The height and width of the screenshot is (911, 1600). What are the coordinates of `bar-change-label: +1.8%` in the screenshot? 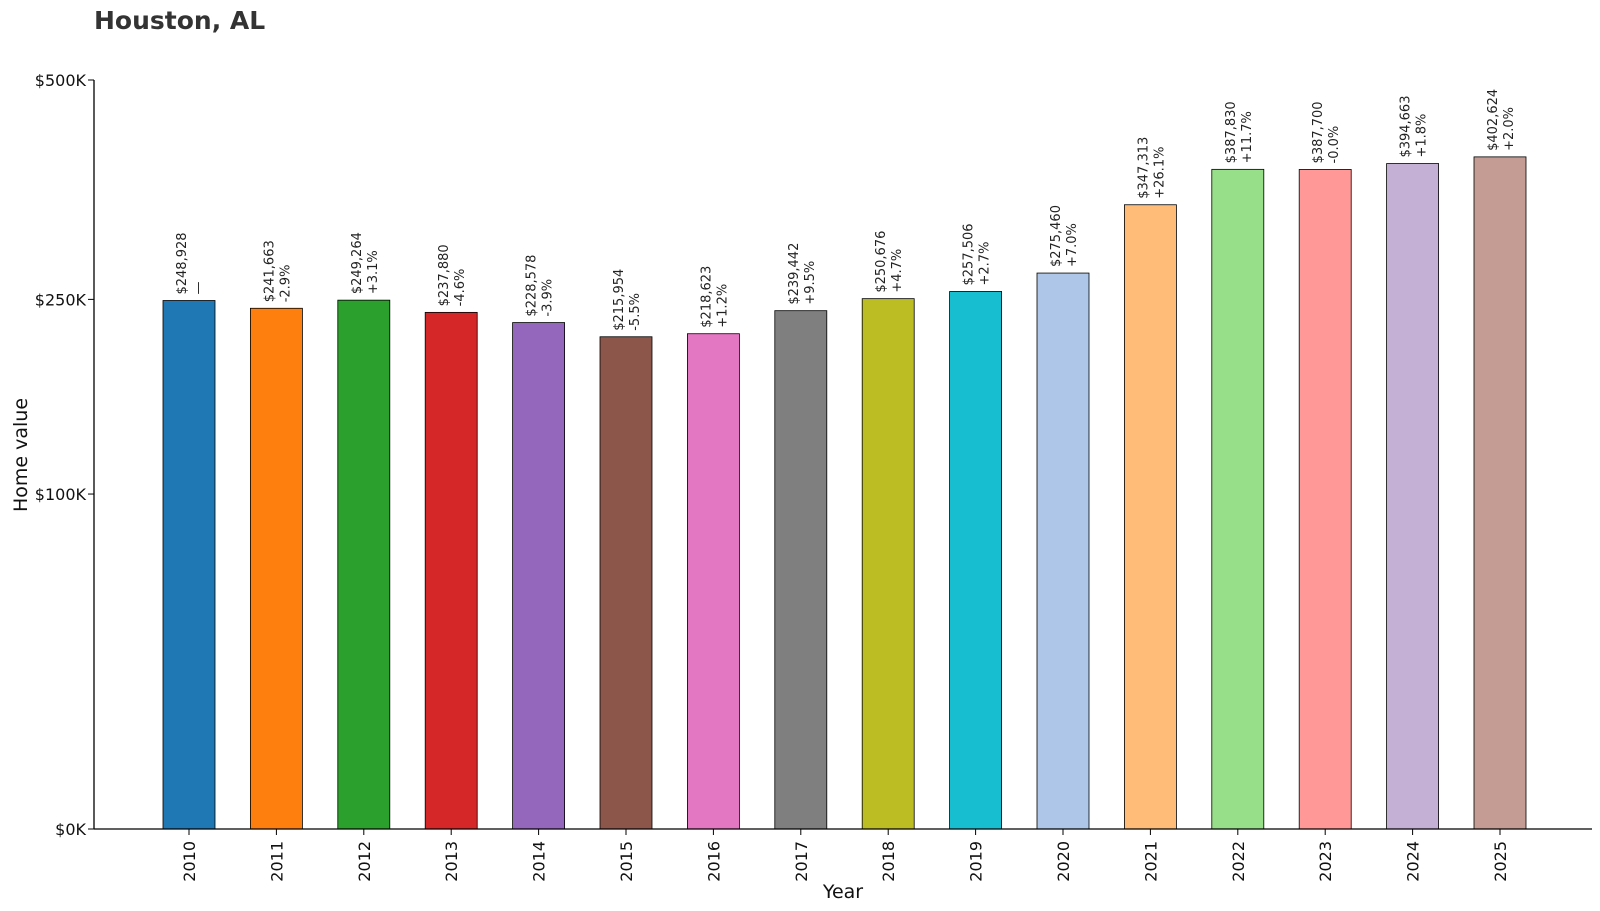 It's located at (1422, 136).